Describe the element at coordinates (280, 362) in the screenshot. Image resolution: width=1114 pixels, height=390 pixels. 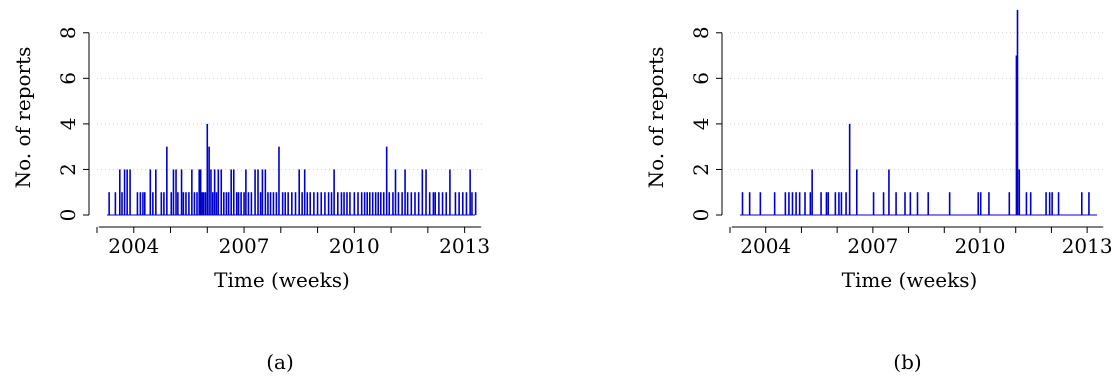
I see `panel-caption: (a)` at that location.